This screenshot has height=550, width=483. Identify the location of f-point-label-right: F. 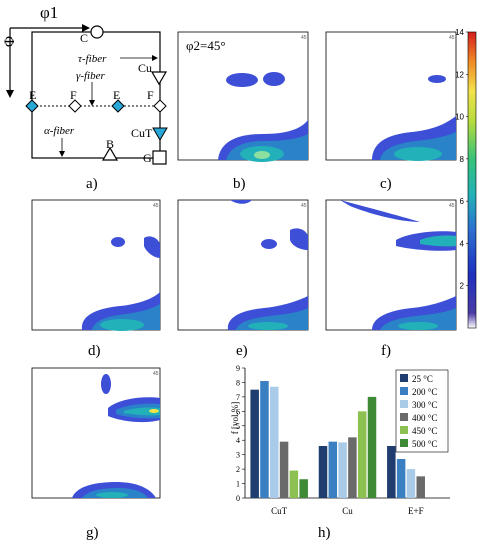
(150, 95).